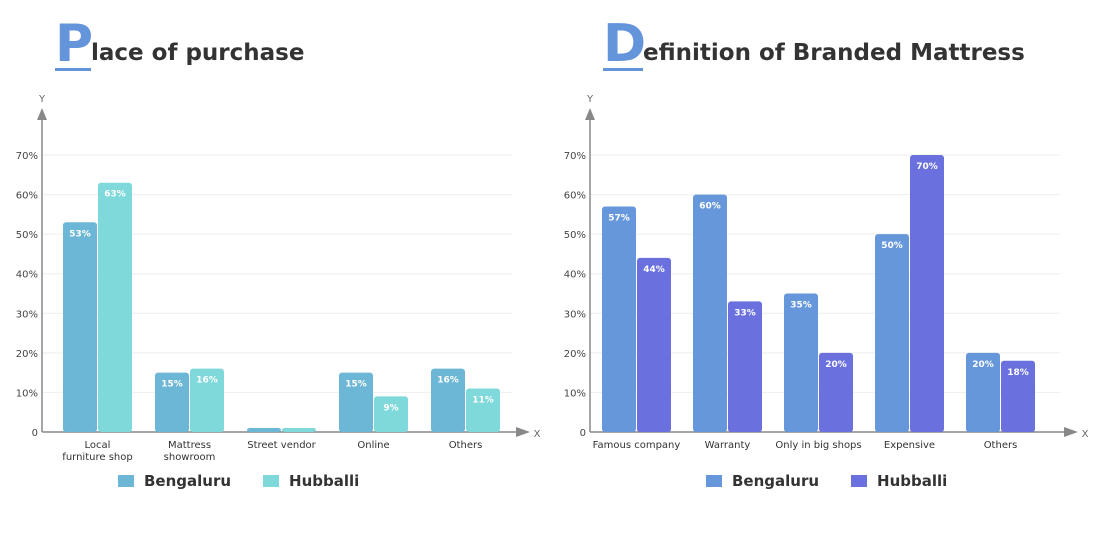  What do you see at coordinates (189, 445) in the screenshot?
I see `x-tick-label: Mattress` at bounding box center [189, 445].